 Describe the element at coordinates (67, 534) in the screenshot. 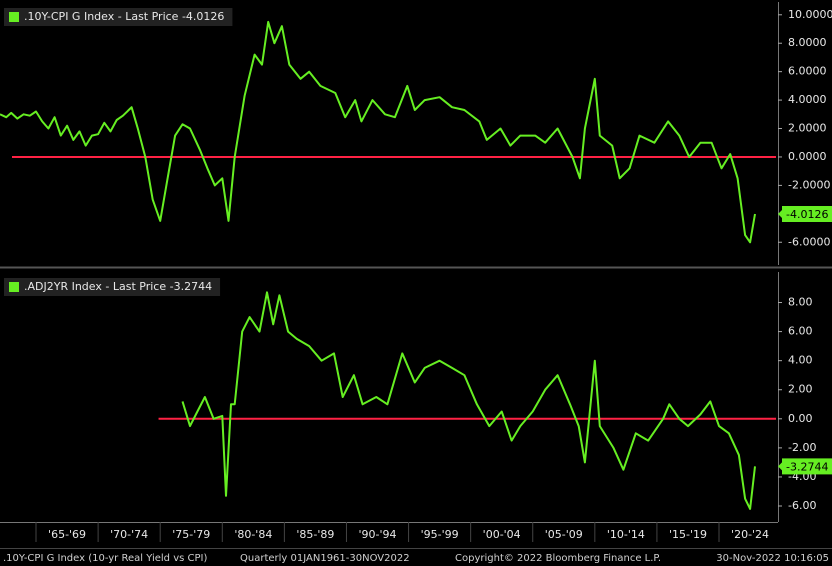

I see `x-tick-label: '65-'69` at that location.